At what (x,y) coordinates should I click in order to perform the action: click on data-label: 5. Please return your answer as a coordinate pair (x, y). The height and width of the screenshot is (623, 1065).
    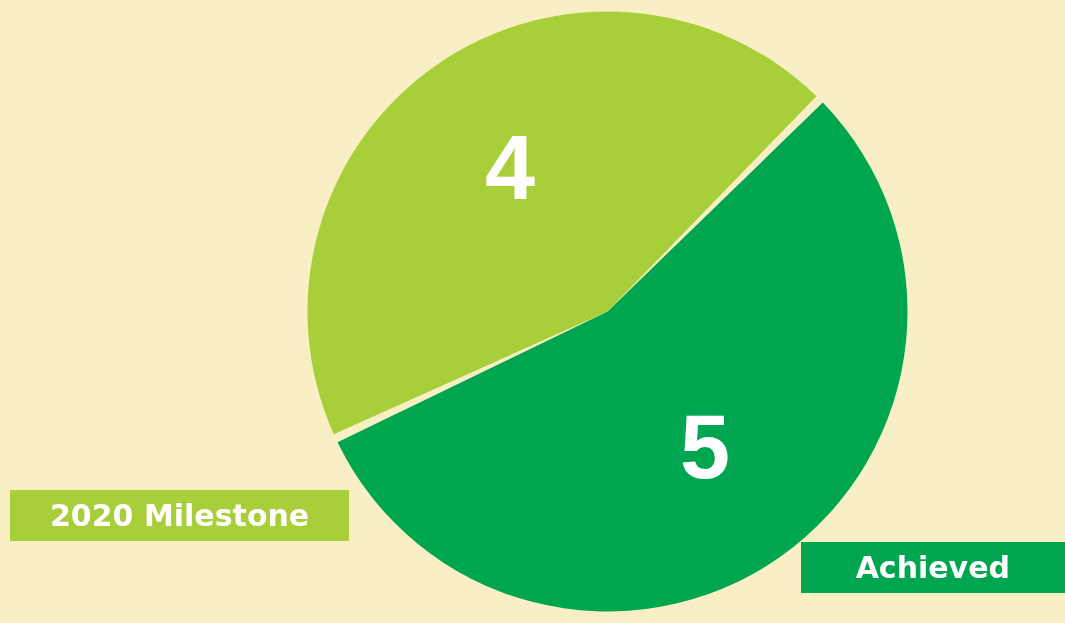
    Looking at the image, I should click on (705, 446).